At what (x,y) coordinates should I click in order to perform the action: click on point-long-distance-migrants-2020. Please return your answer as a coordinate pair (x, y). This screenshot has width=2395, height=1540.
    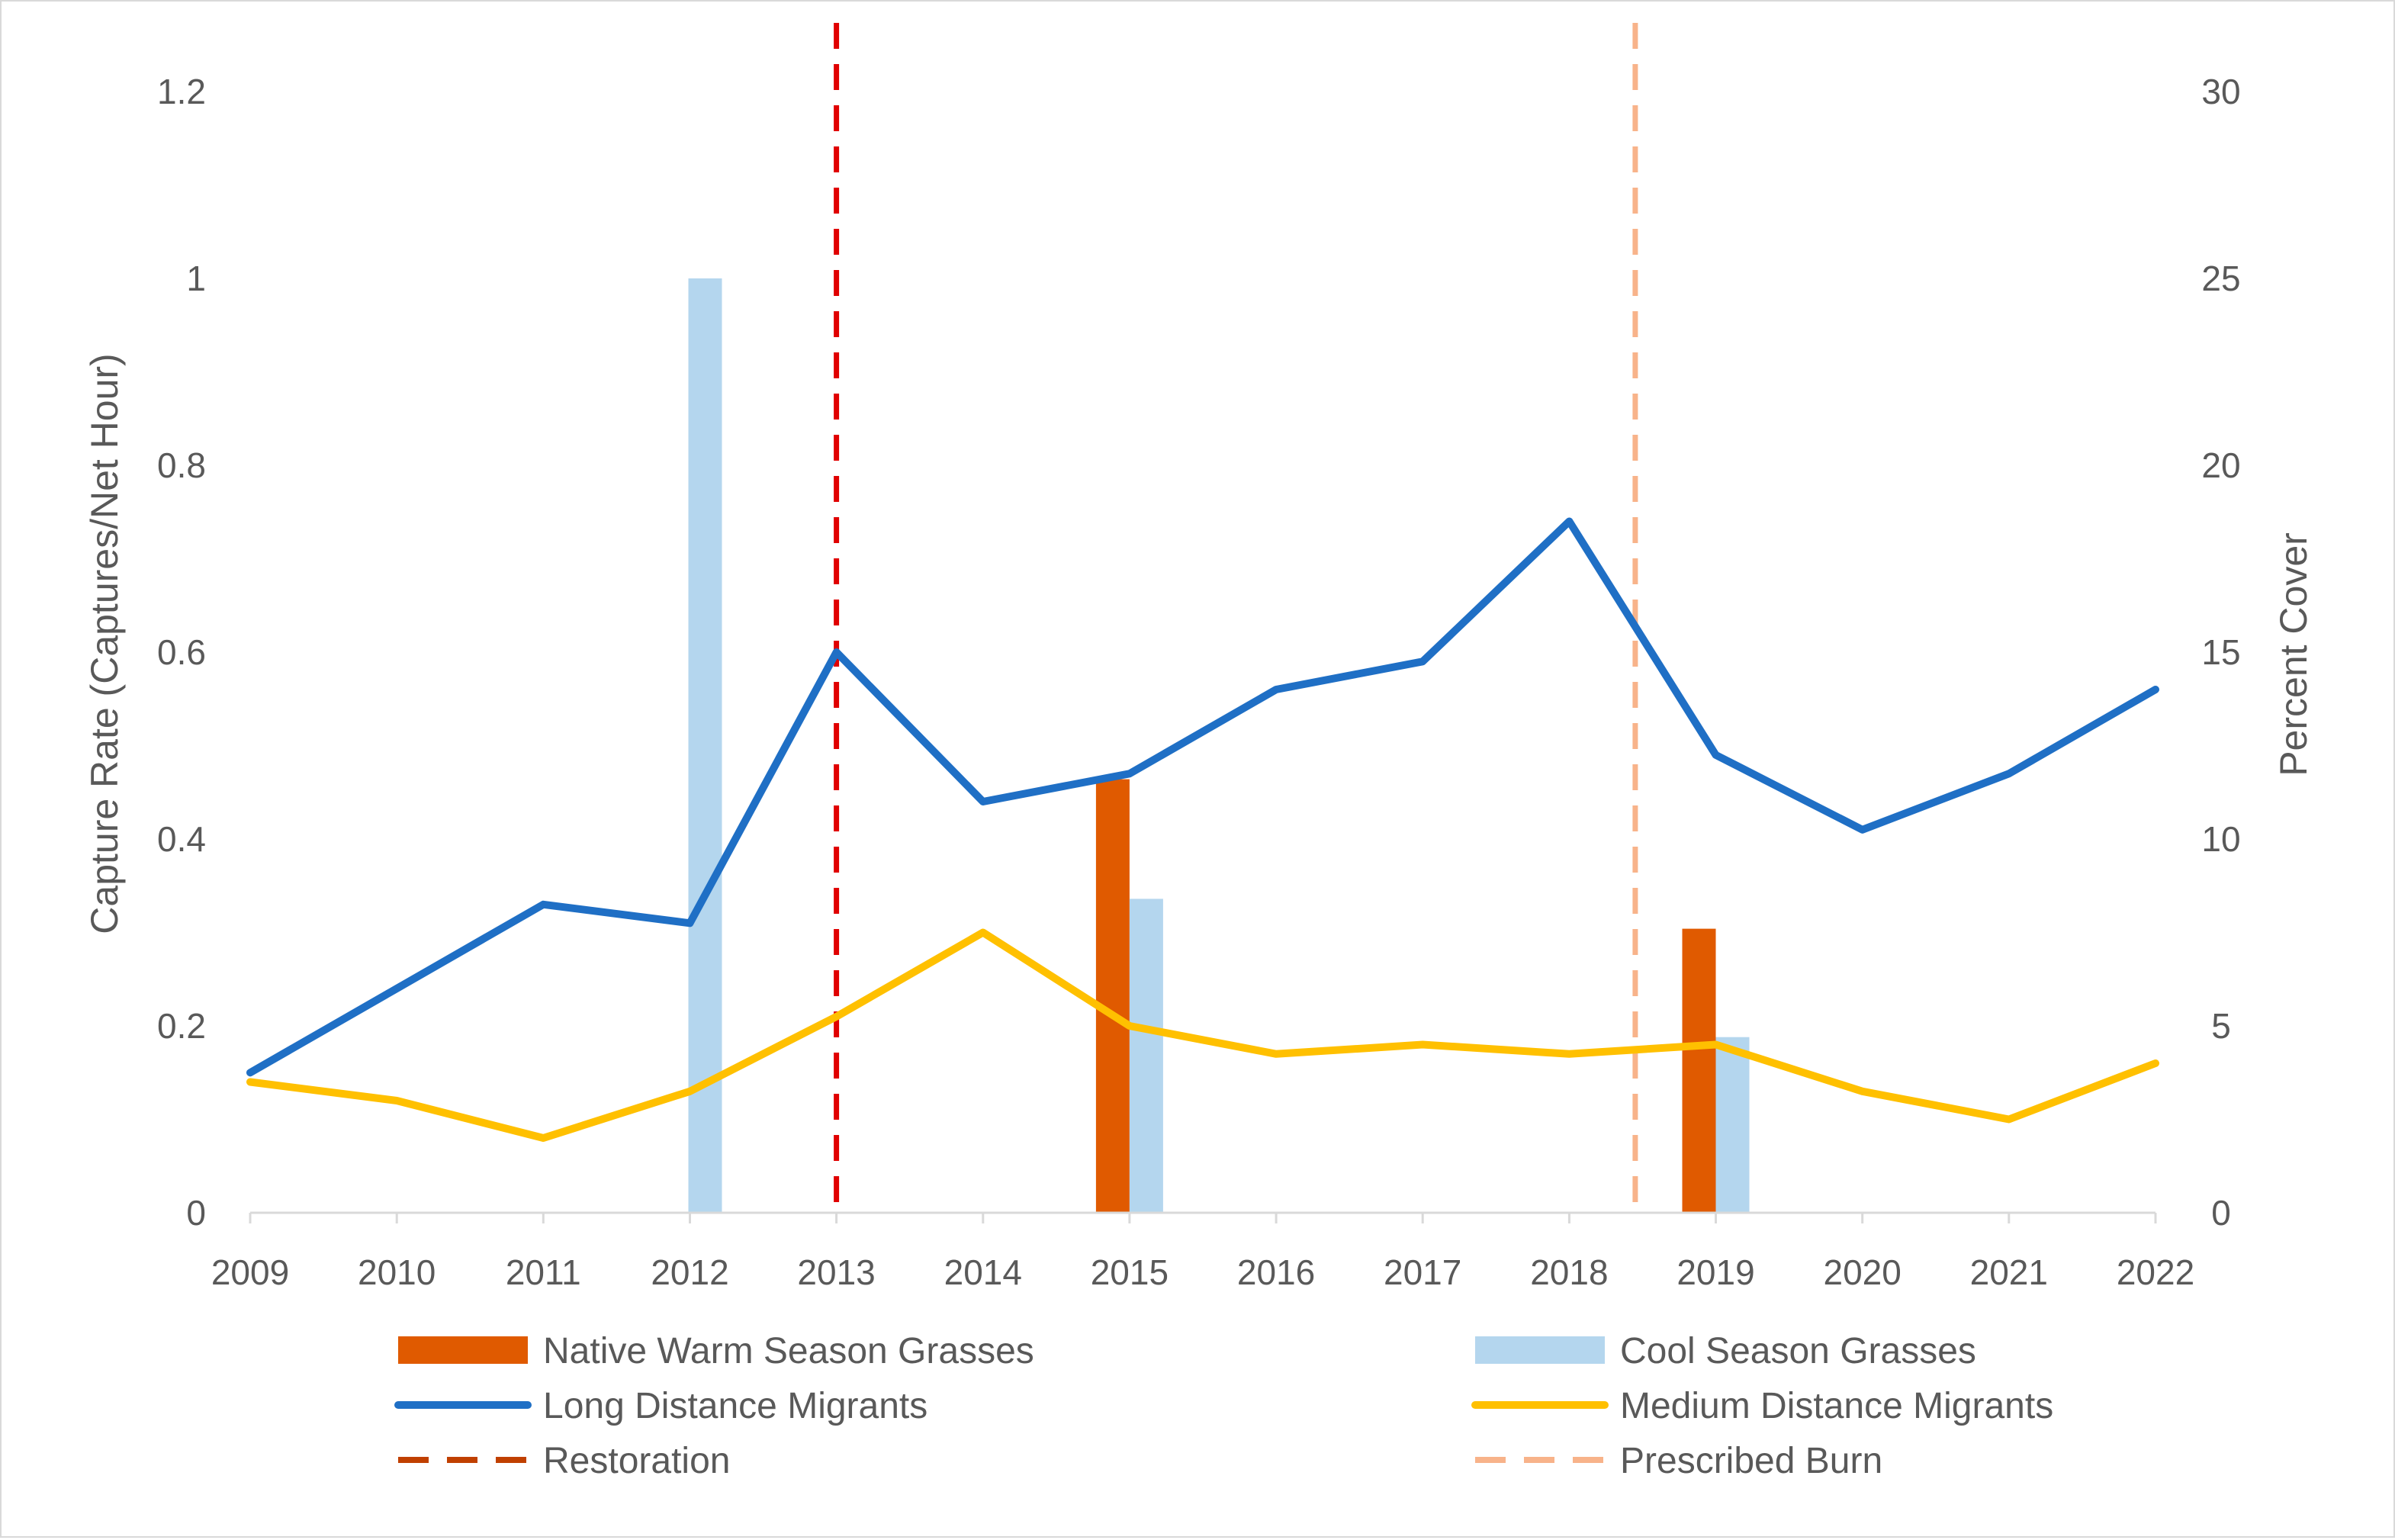
    Looking at the image, I should click on (1862, 829).